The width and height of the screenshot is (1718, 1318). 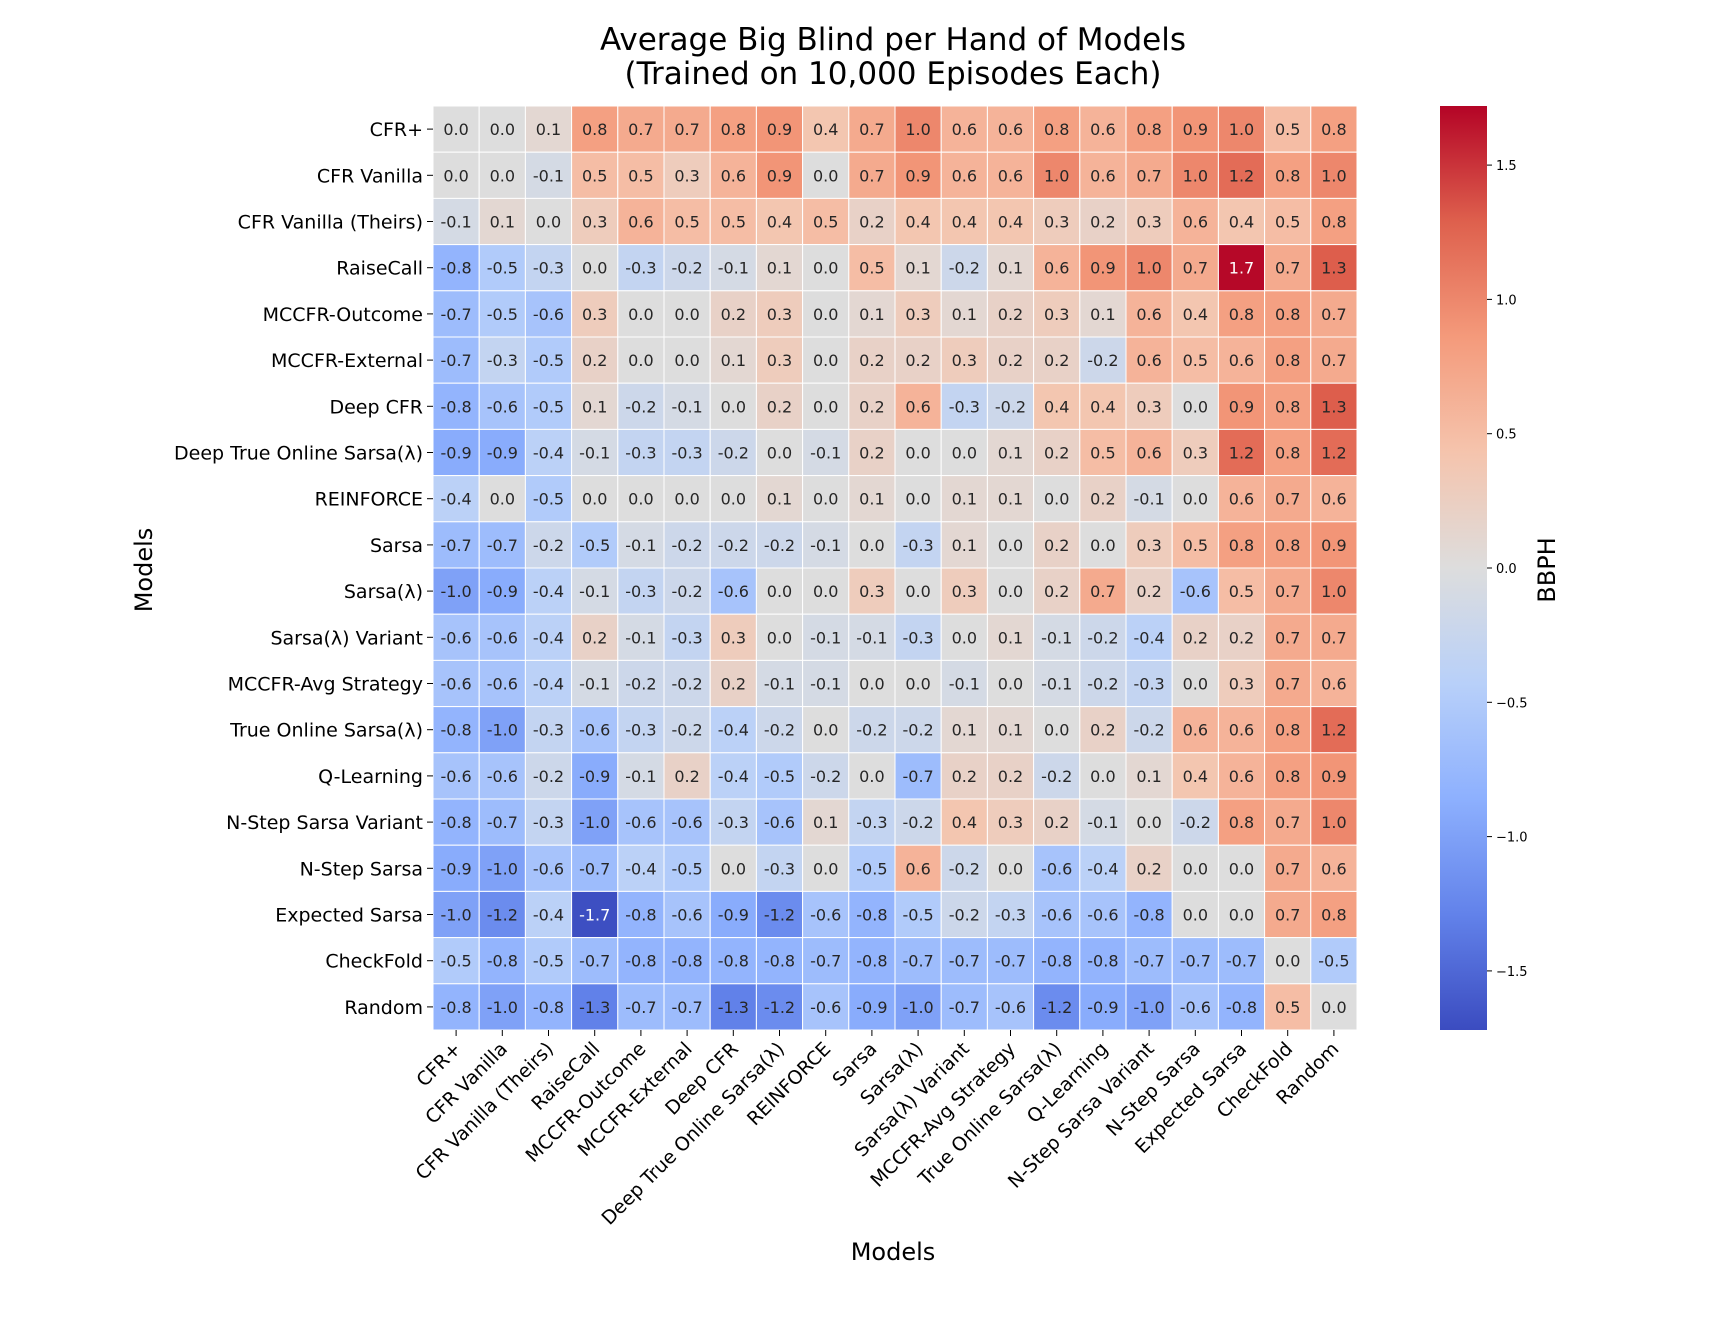 What do you see at coordinates (1241, 730) in the screenshot?
I see `cell-value-label: 0.6` at bounding box center [1241, 730].